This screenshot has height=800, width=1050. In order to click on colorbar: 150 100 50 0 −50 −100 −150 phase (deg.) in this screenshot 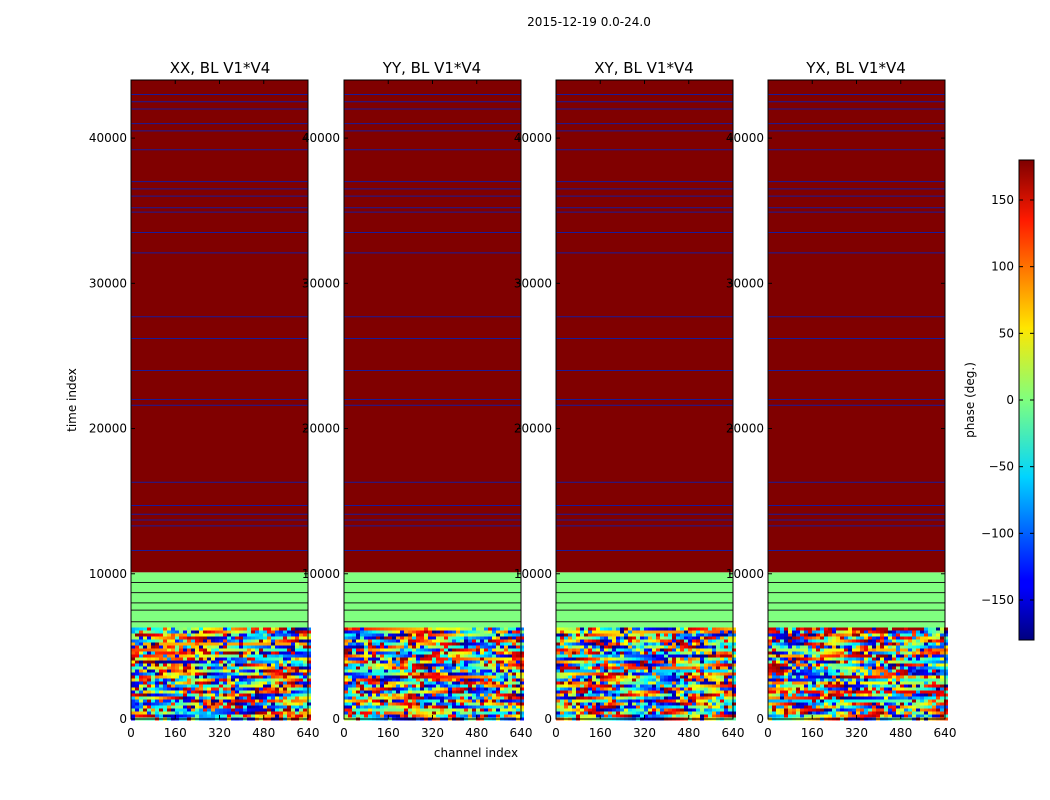, I will do `click(999, 400)`.